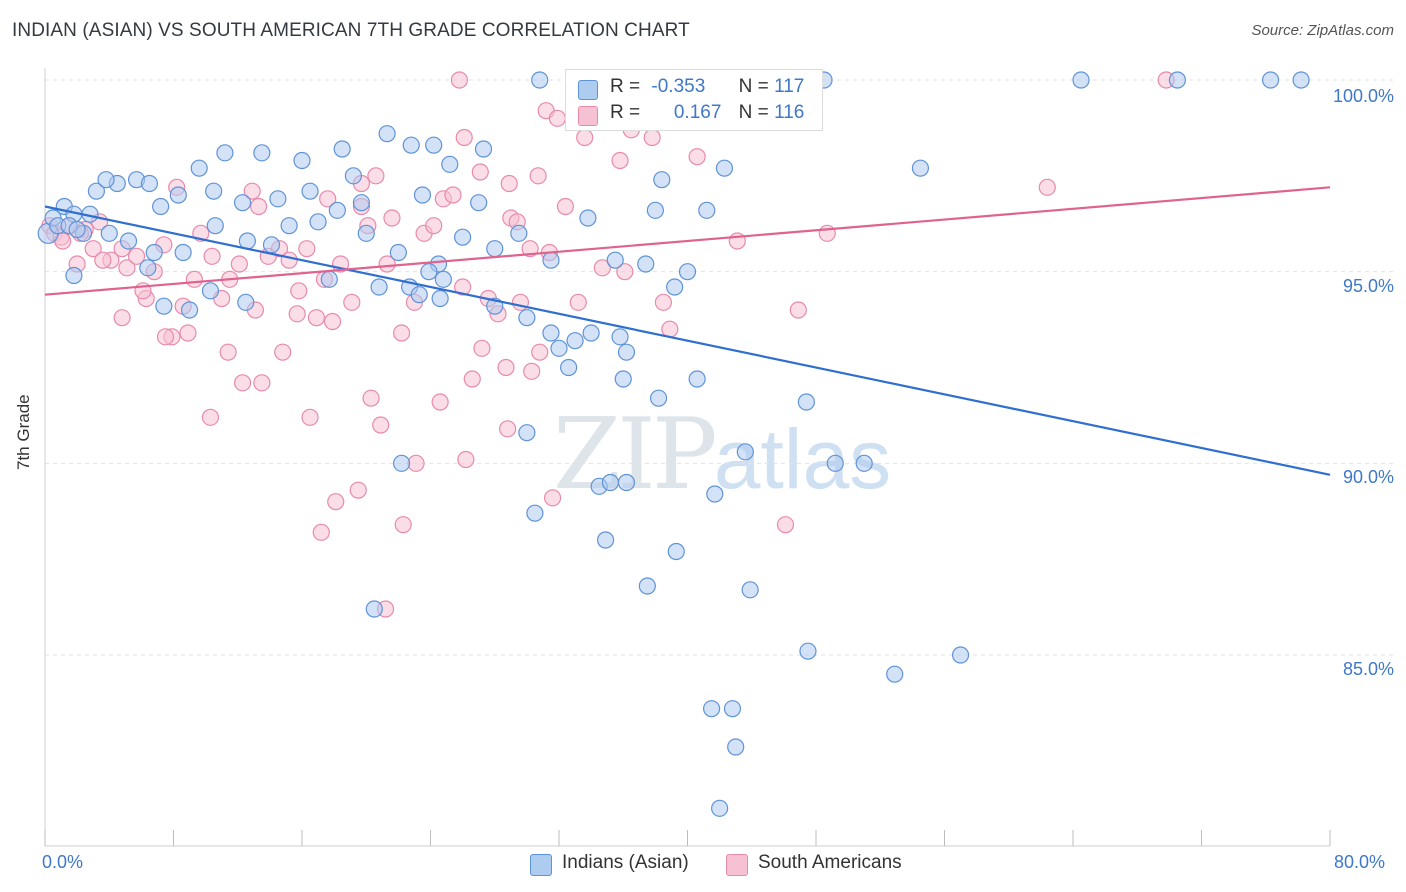 Image resolution: width=1406 pixels, height=892 pixels. I want to click on bottom-legend-label-blue: Indians (Asian), so click(625, 862).